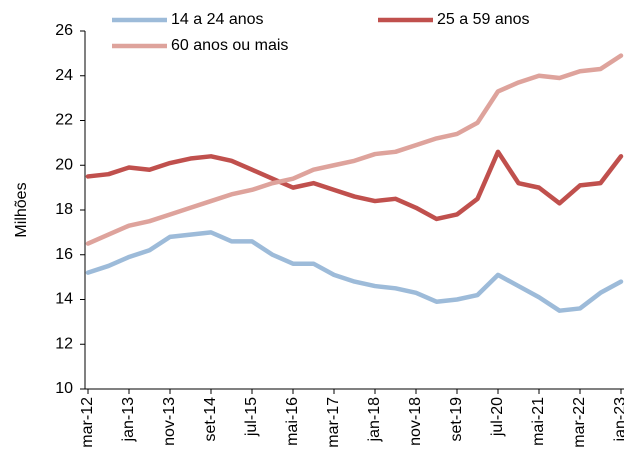 This screenshot has width=624, height=471. What do you see at coordinates (292, 421) in the screenshot?
I see `x-tick-label: mai-16` at bounding box center [292, 421].